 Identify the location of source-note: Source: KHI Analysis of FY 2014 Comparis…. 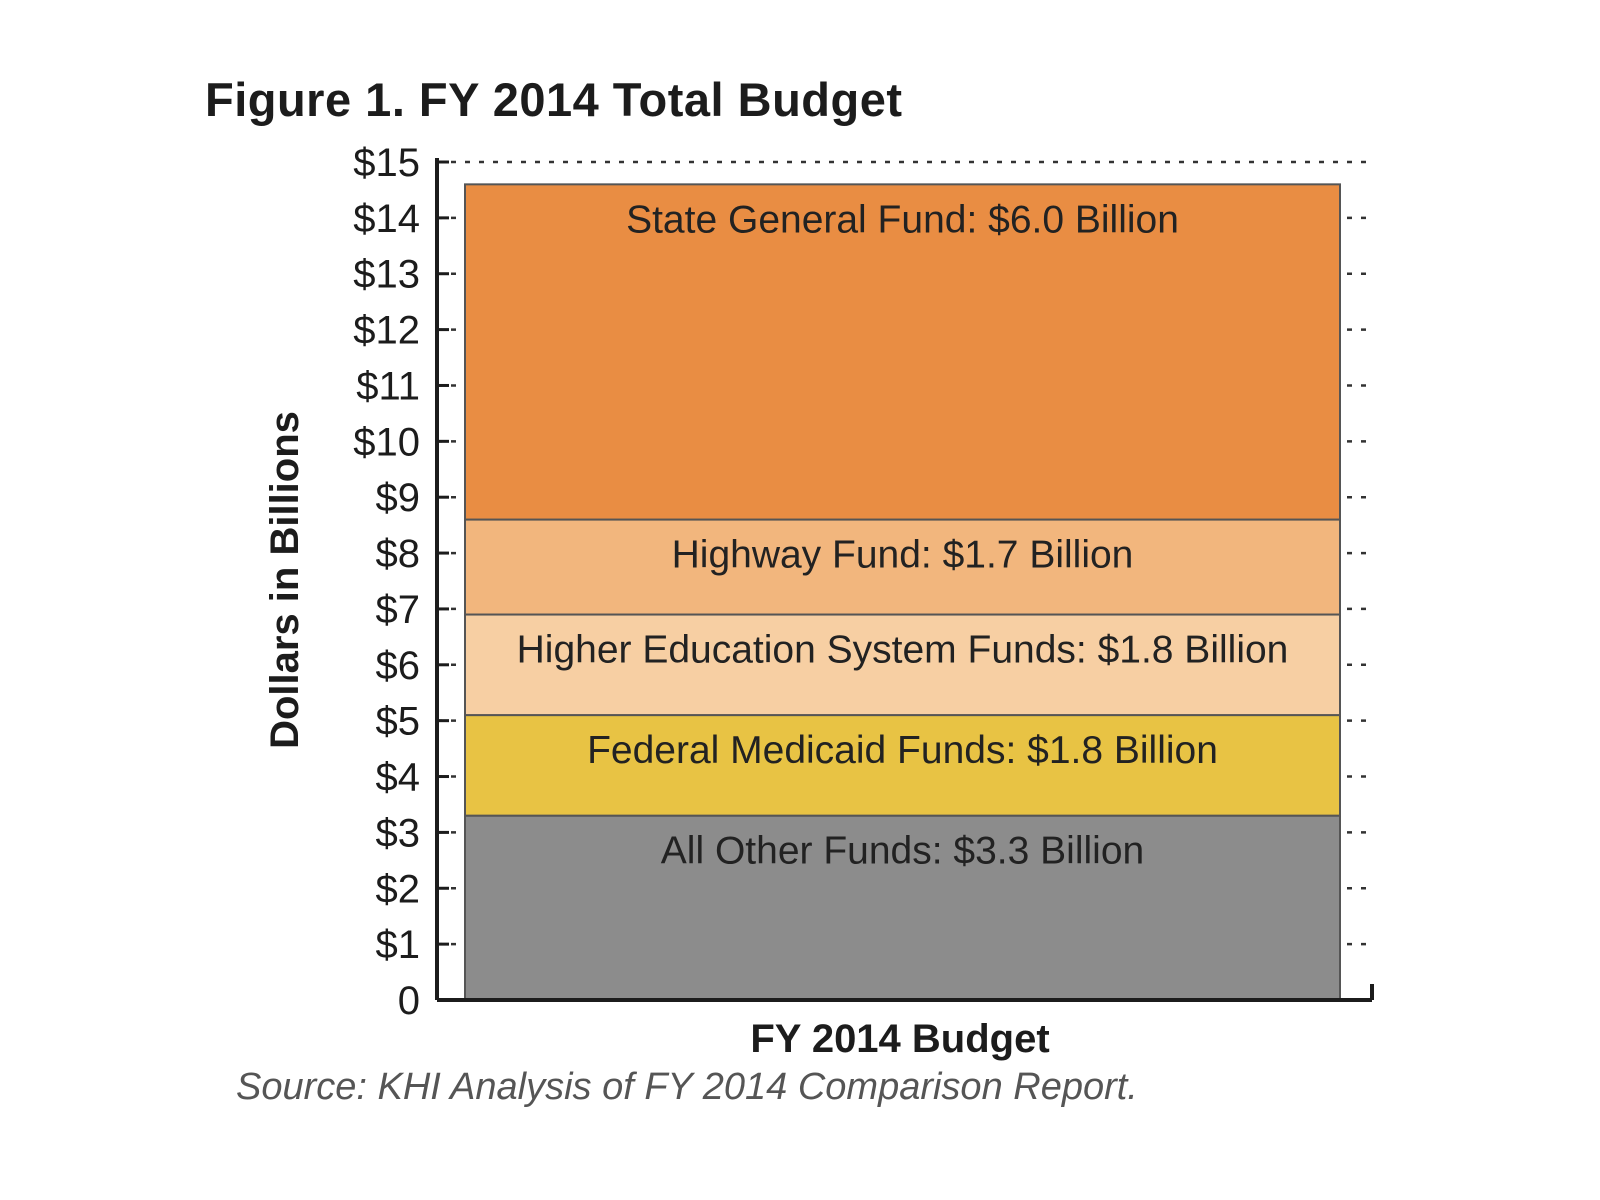
(687, 1087).